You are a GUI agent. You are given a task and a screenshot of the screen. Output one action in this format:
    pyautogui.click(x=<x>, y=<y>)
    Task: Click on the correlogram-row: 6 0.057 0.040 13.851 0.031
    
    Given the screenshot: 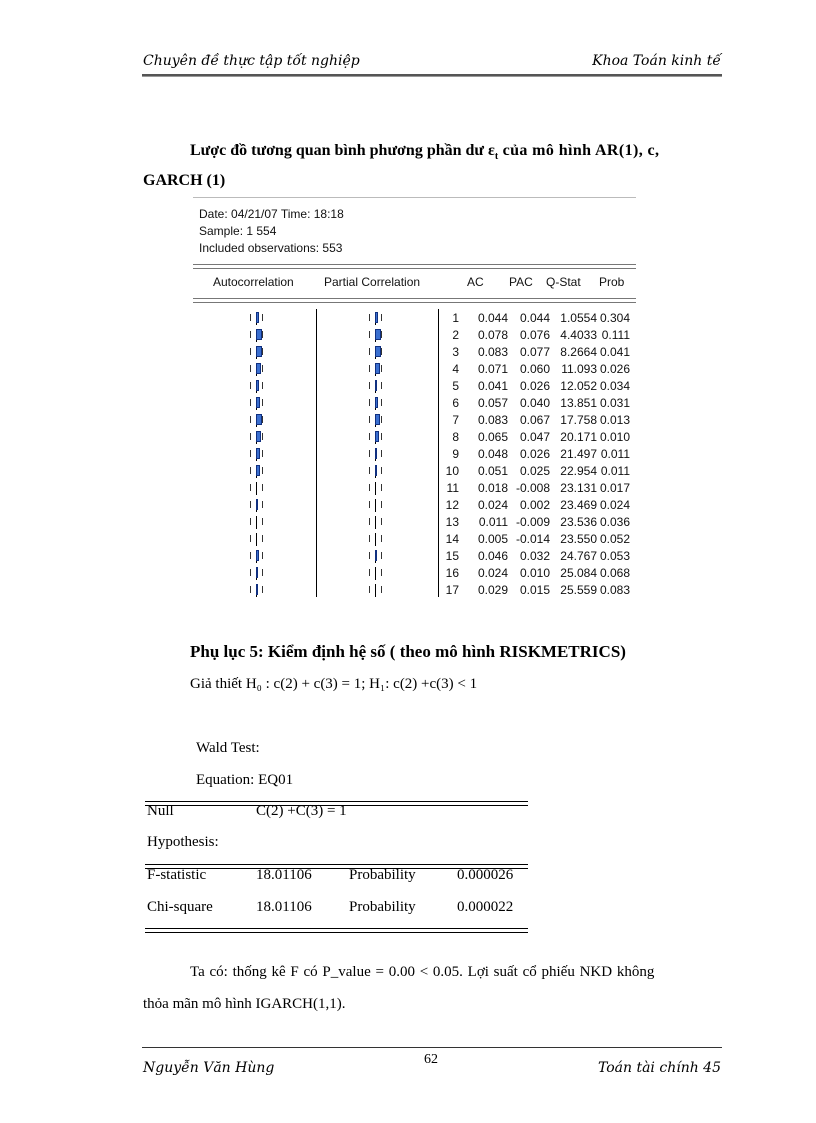 What is the action you would take?
    pyautogui.click(x=414, y=403)
    